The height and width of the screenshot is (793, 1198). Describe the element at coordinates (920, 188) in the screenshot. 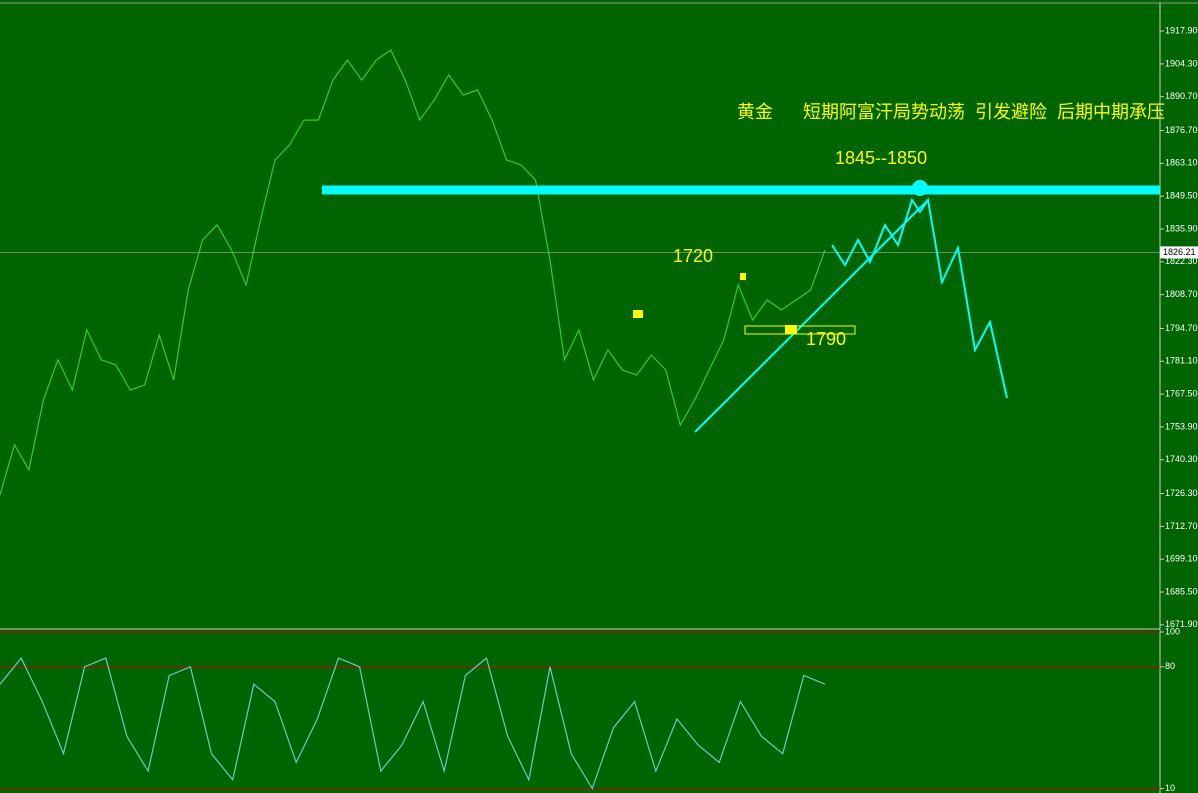

I see `target-dot` at that location.